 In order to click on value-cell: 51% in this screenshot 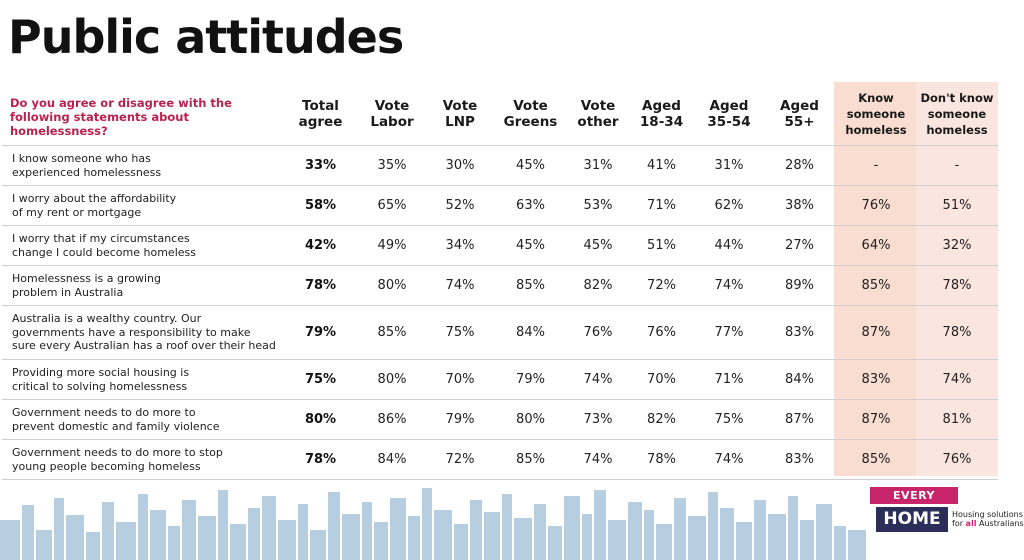, I will do `click(661, 245)`.